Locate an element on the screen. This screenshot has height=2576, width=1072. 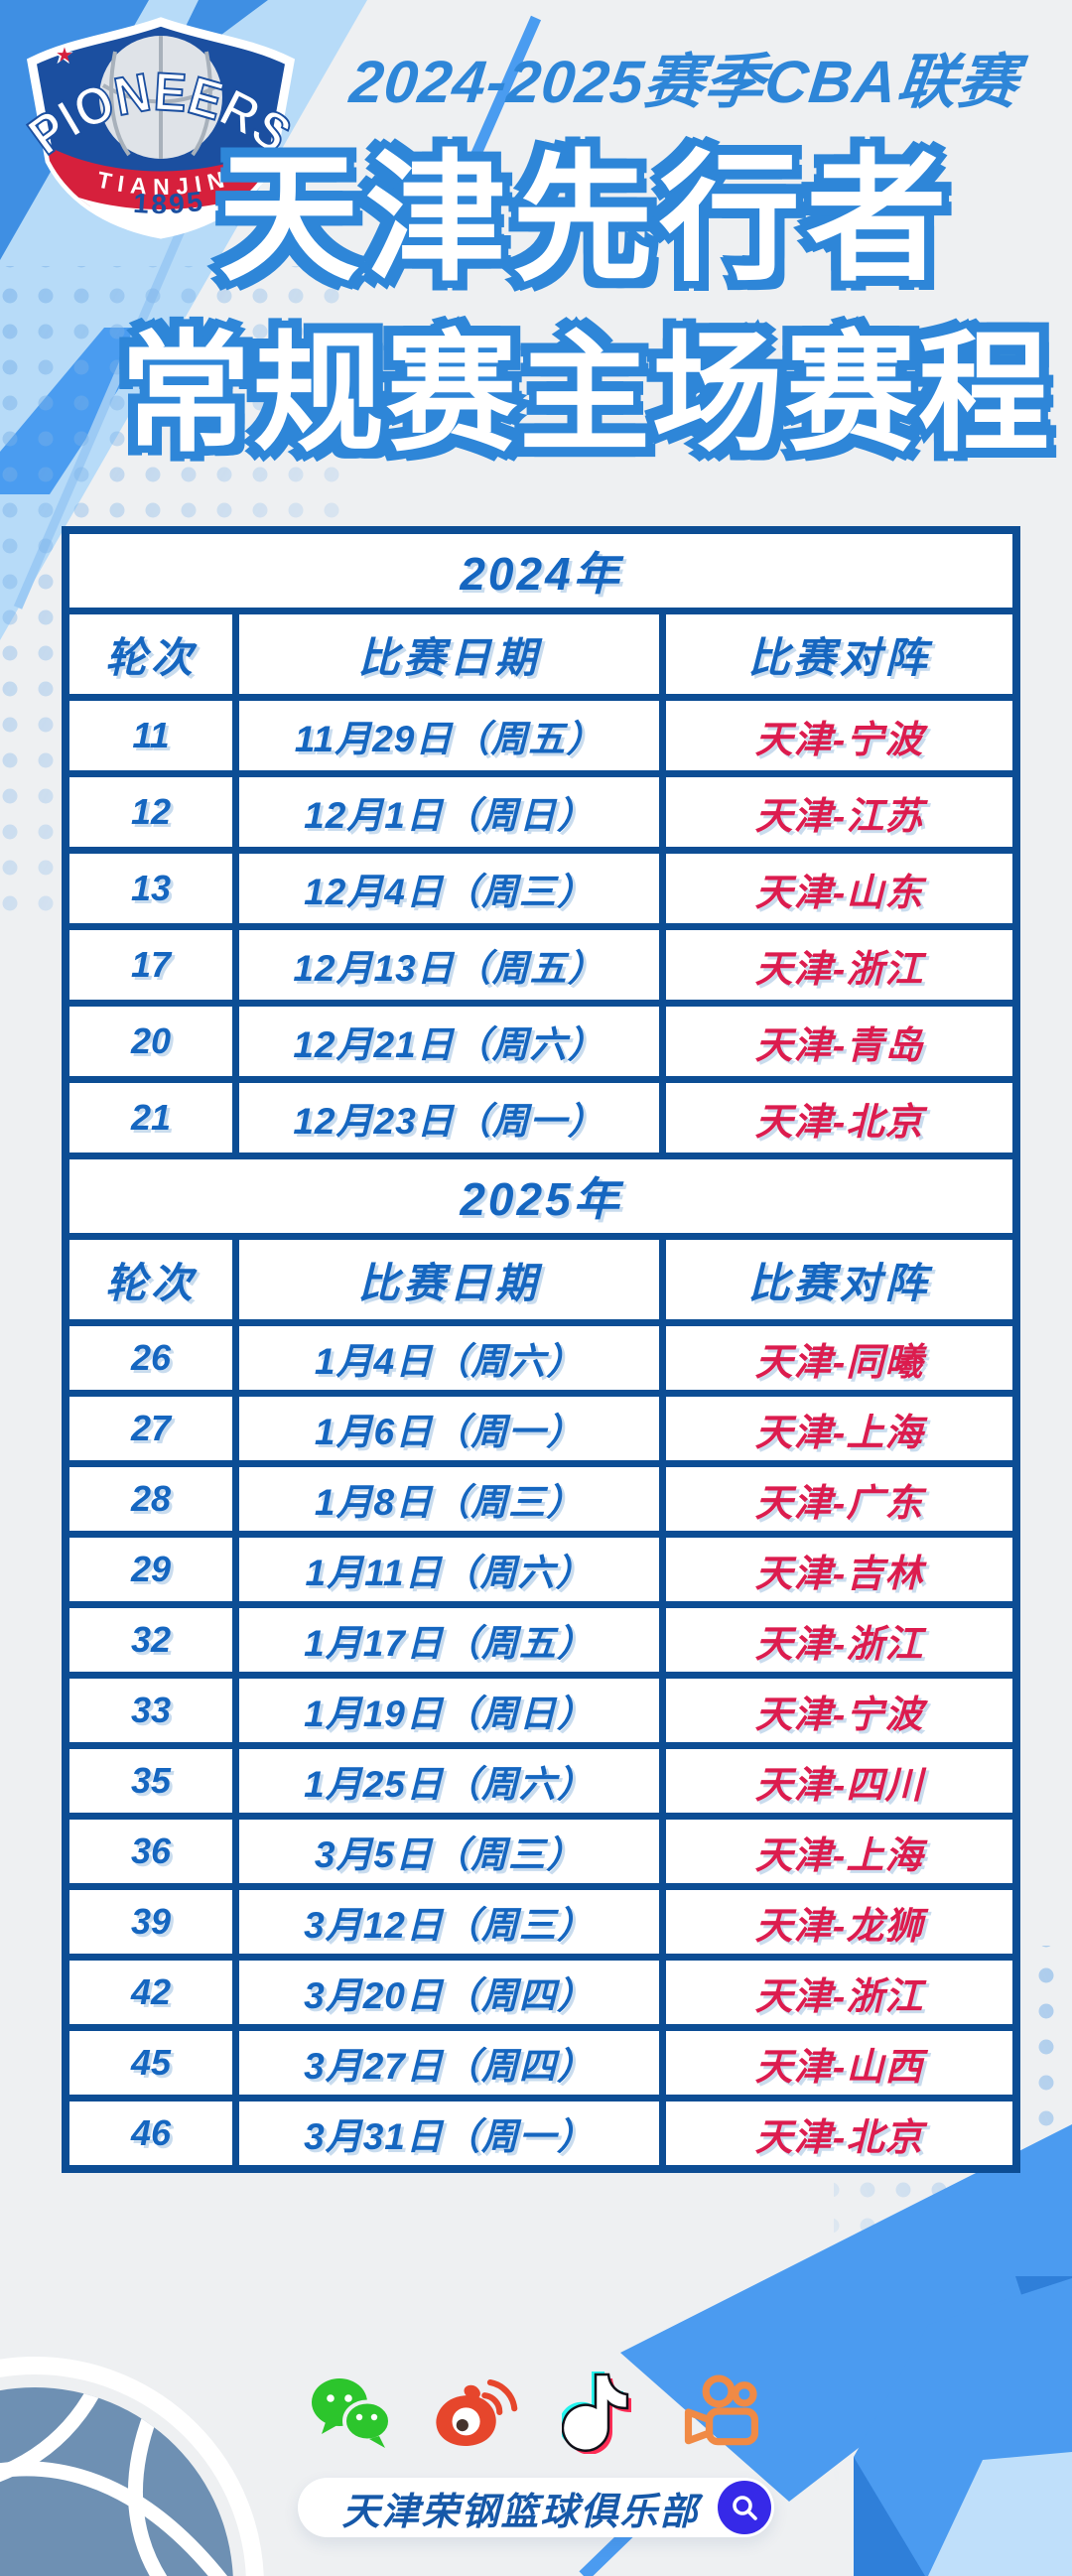
round-cell: 12 is located at coordinates (150, 812).